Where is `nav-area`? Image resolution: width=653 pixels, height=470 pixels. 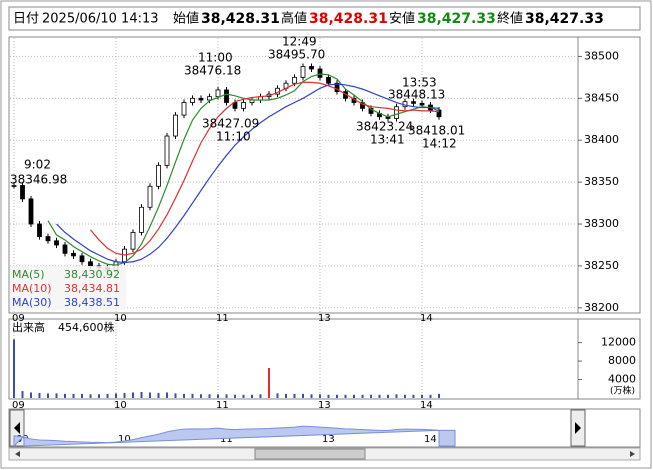 nav-area is located at coordinates (234, 436).